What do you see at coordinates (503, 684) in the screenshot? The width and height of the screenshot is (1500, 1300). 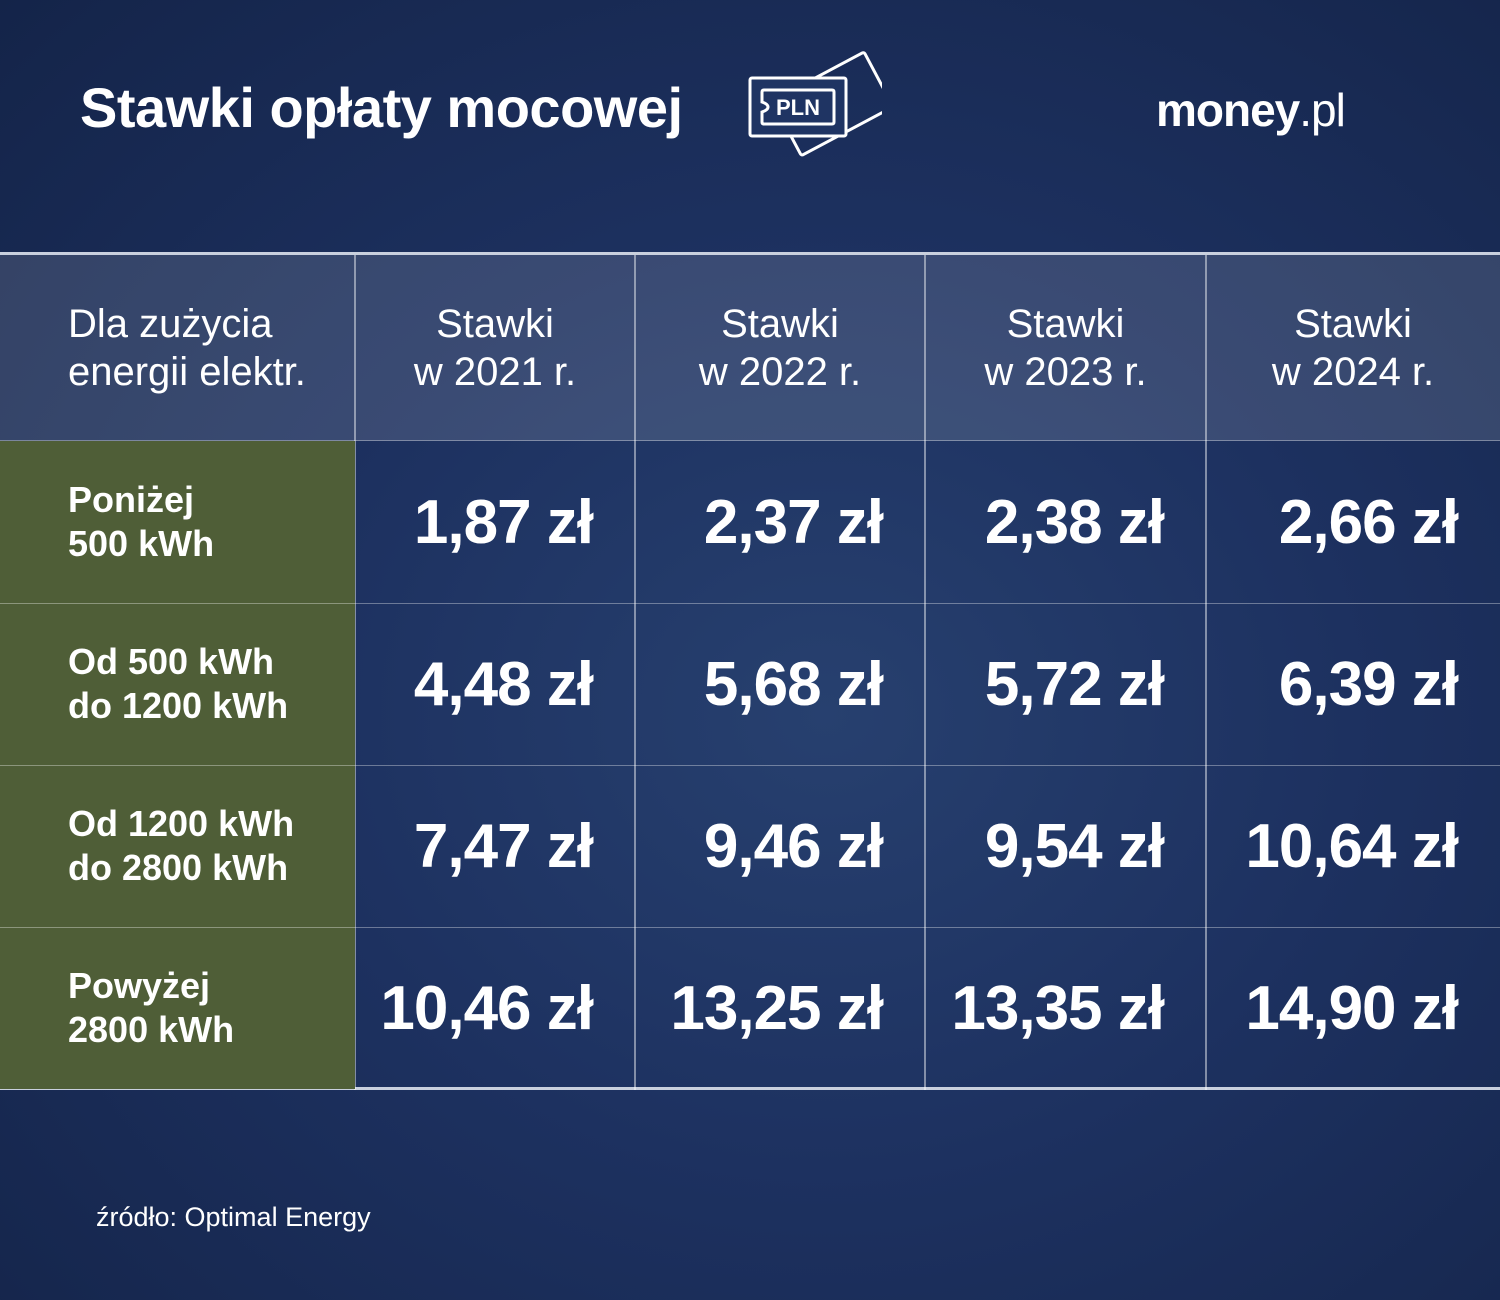 I see `rate-value: 4,48 zł` at bounding box center [503, 684].